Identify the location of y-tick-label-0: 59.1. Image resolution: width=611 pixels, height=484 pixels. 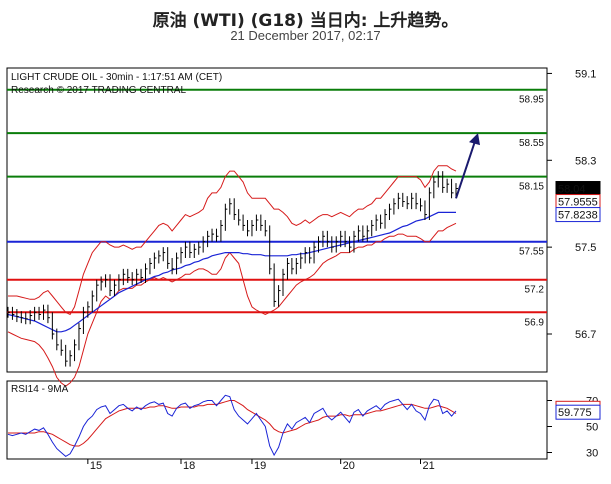
(585, 74).